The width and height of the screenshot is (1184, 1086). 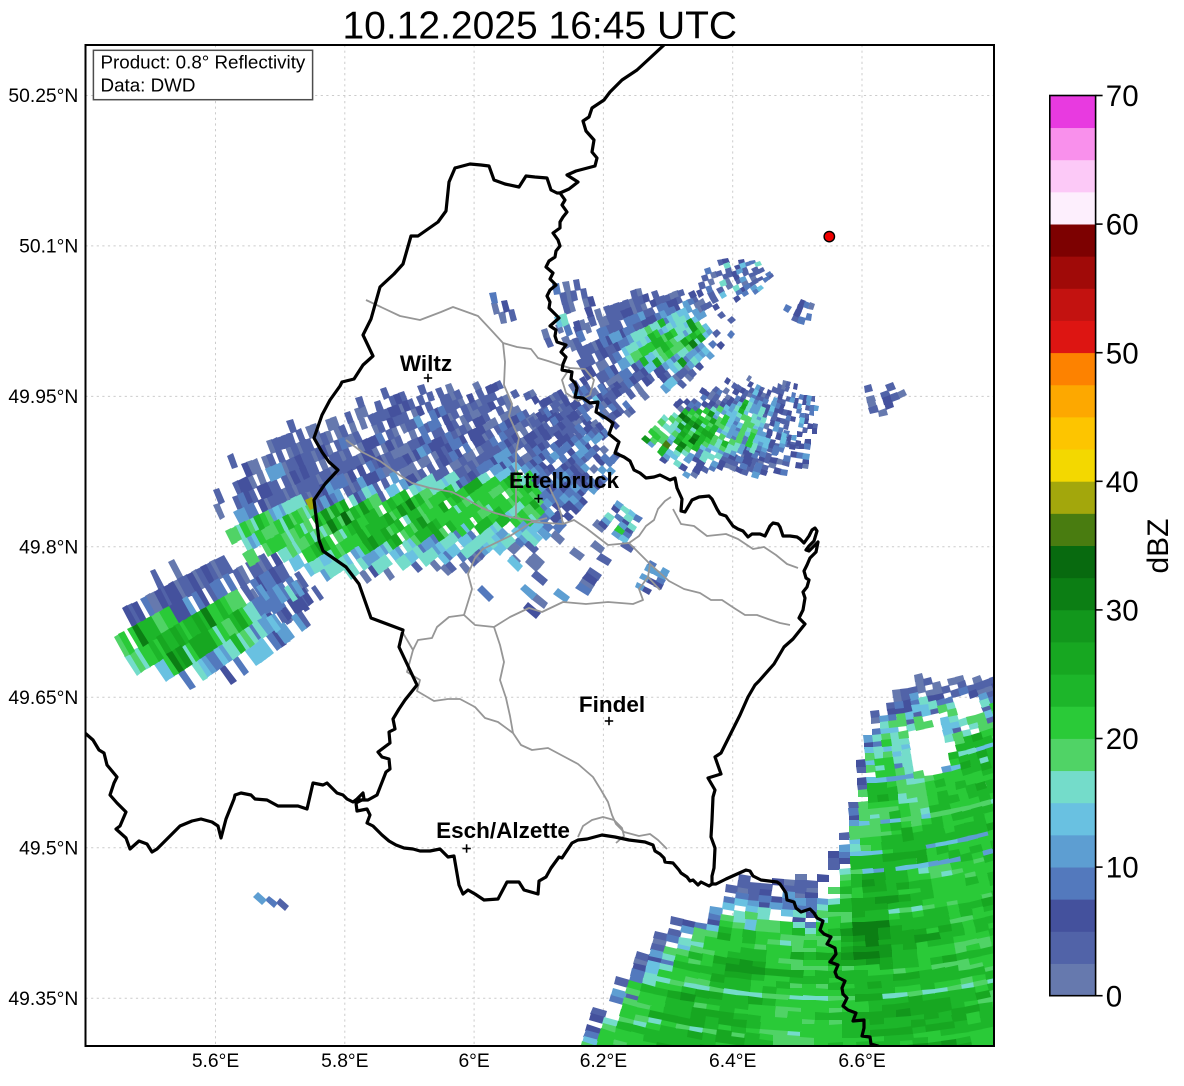 What do you see at coordinates (216, 1061) in the screenshot?
I see `svg-text: 5.6°E` at bounding box center [216, 1061].